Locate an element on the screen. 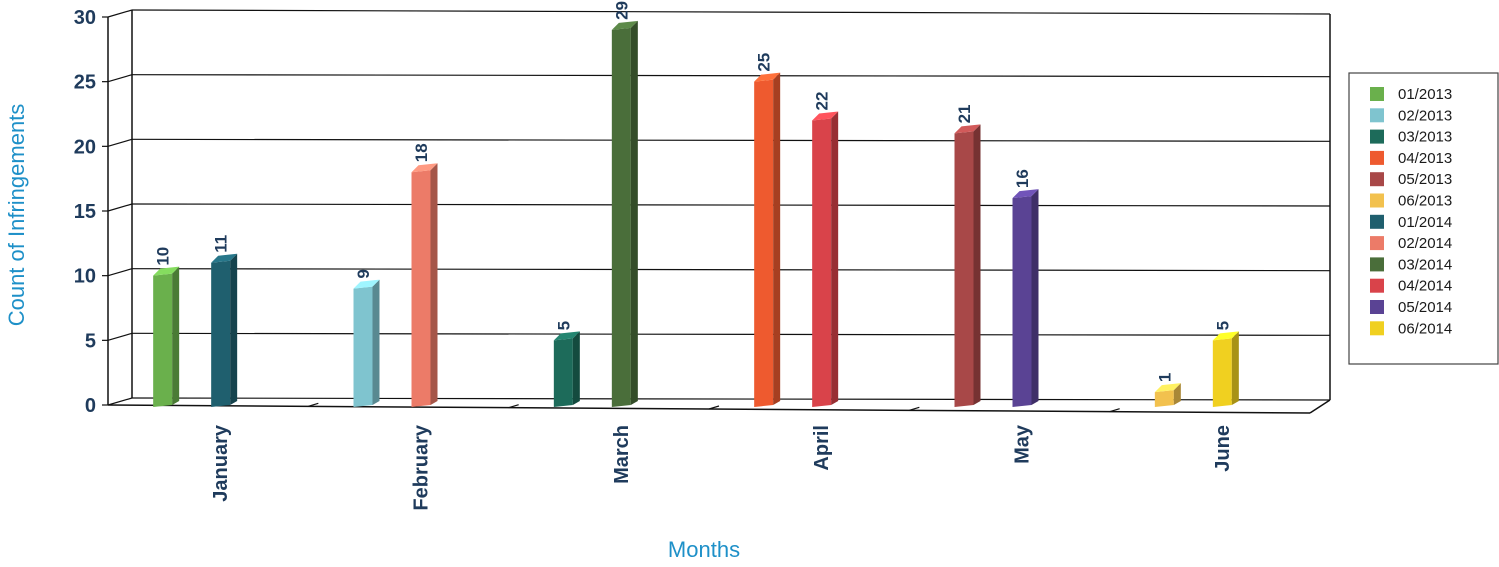  bar-april-04-2013 is located at coordinates (767, 240).